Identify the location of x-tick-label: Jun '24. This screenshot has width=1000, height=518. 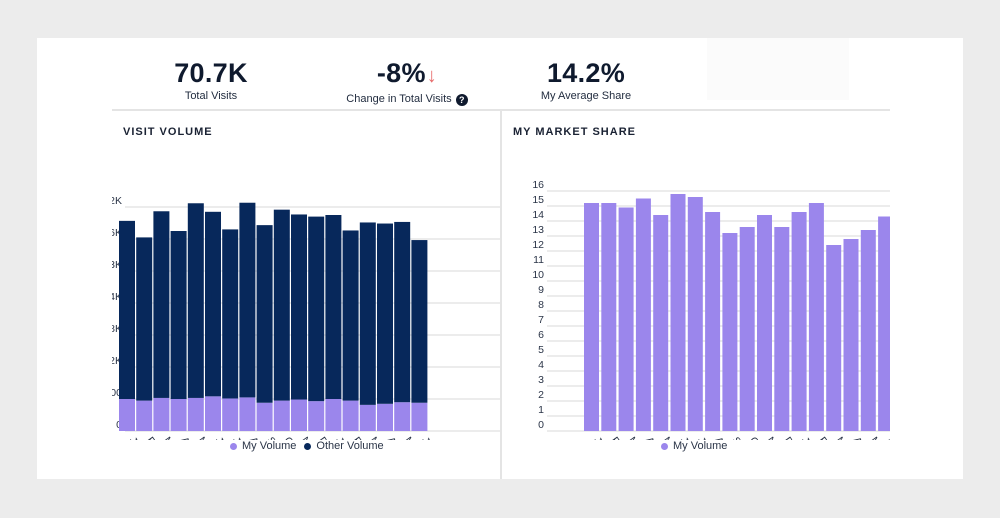
(887, 437).